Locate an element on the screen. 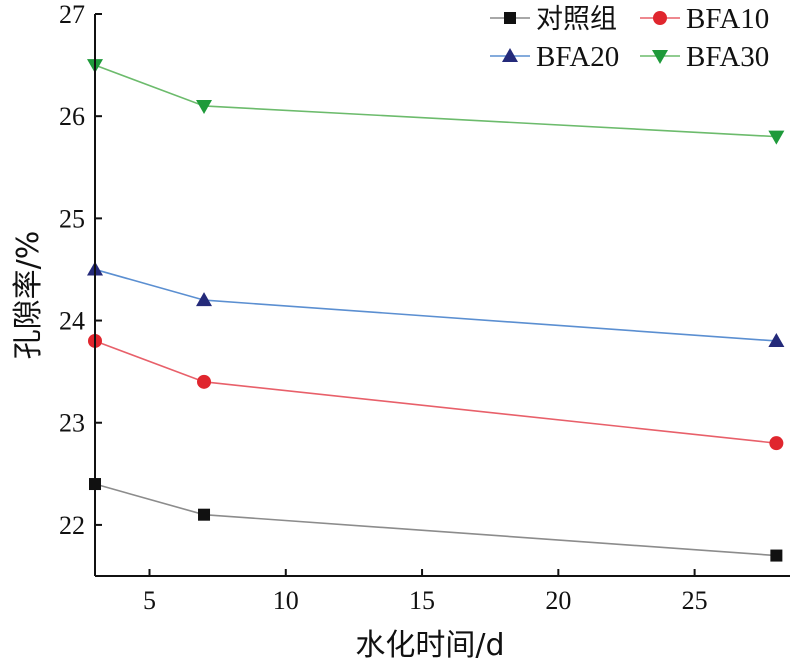  x-tick-label: 20 is located at coordinates (558, 600).